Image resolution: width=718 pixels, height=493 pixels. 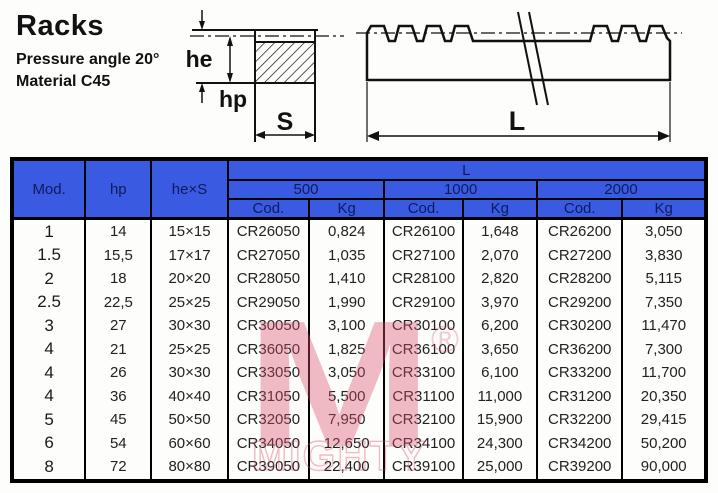 What do you see at coordinates (579, 302) in the screenshot?
I see `table-cell: CR29200` at bounding box center [579, 302].